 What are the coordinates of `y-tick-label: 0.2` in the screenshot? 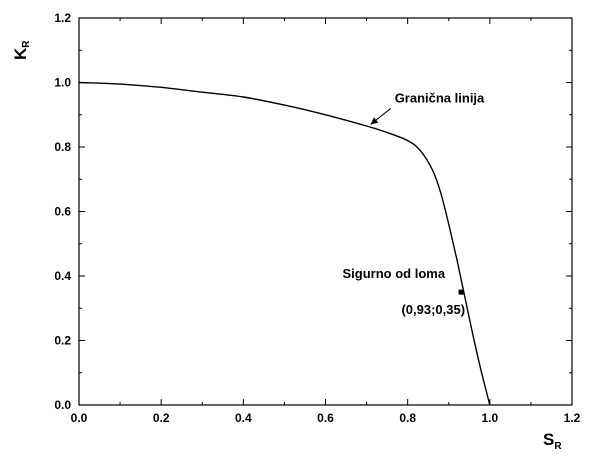 It's located at (62, 341).